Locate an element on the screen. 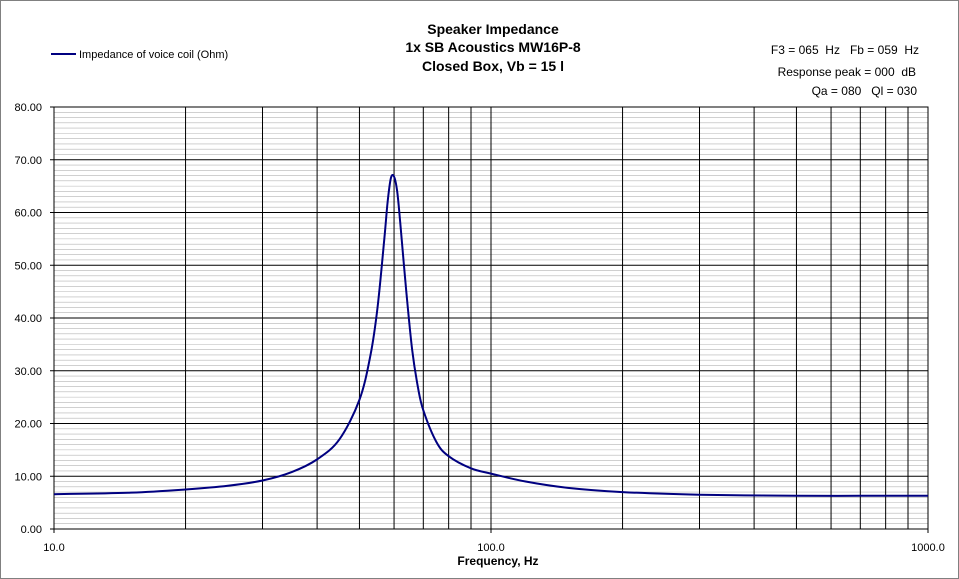 The height and width of the screenshot is (579, 959). info-qa-ql: Qa = 080 Ql = 030 is located at coordinates (865, 91).